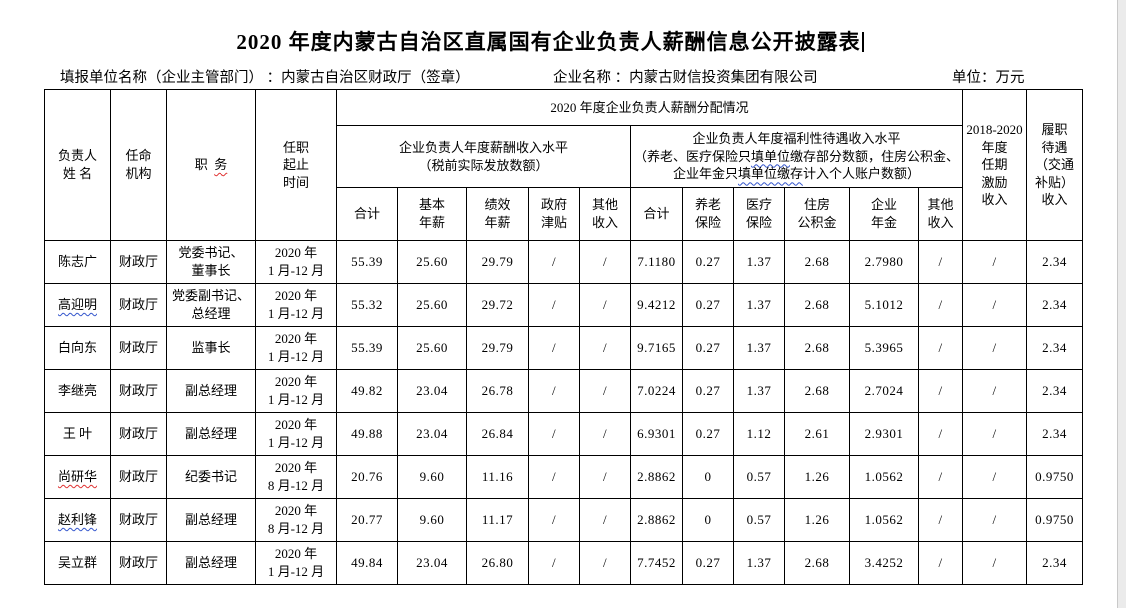 This screenshot has height=608, width=1126. What do you see at coordinates (497, 214) in the screenshot?
I see `header-perf-salary: 绩效 年薪` at bounding box center [497, 214].